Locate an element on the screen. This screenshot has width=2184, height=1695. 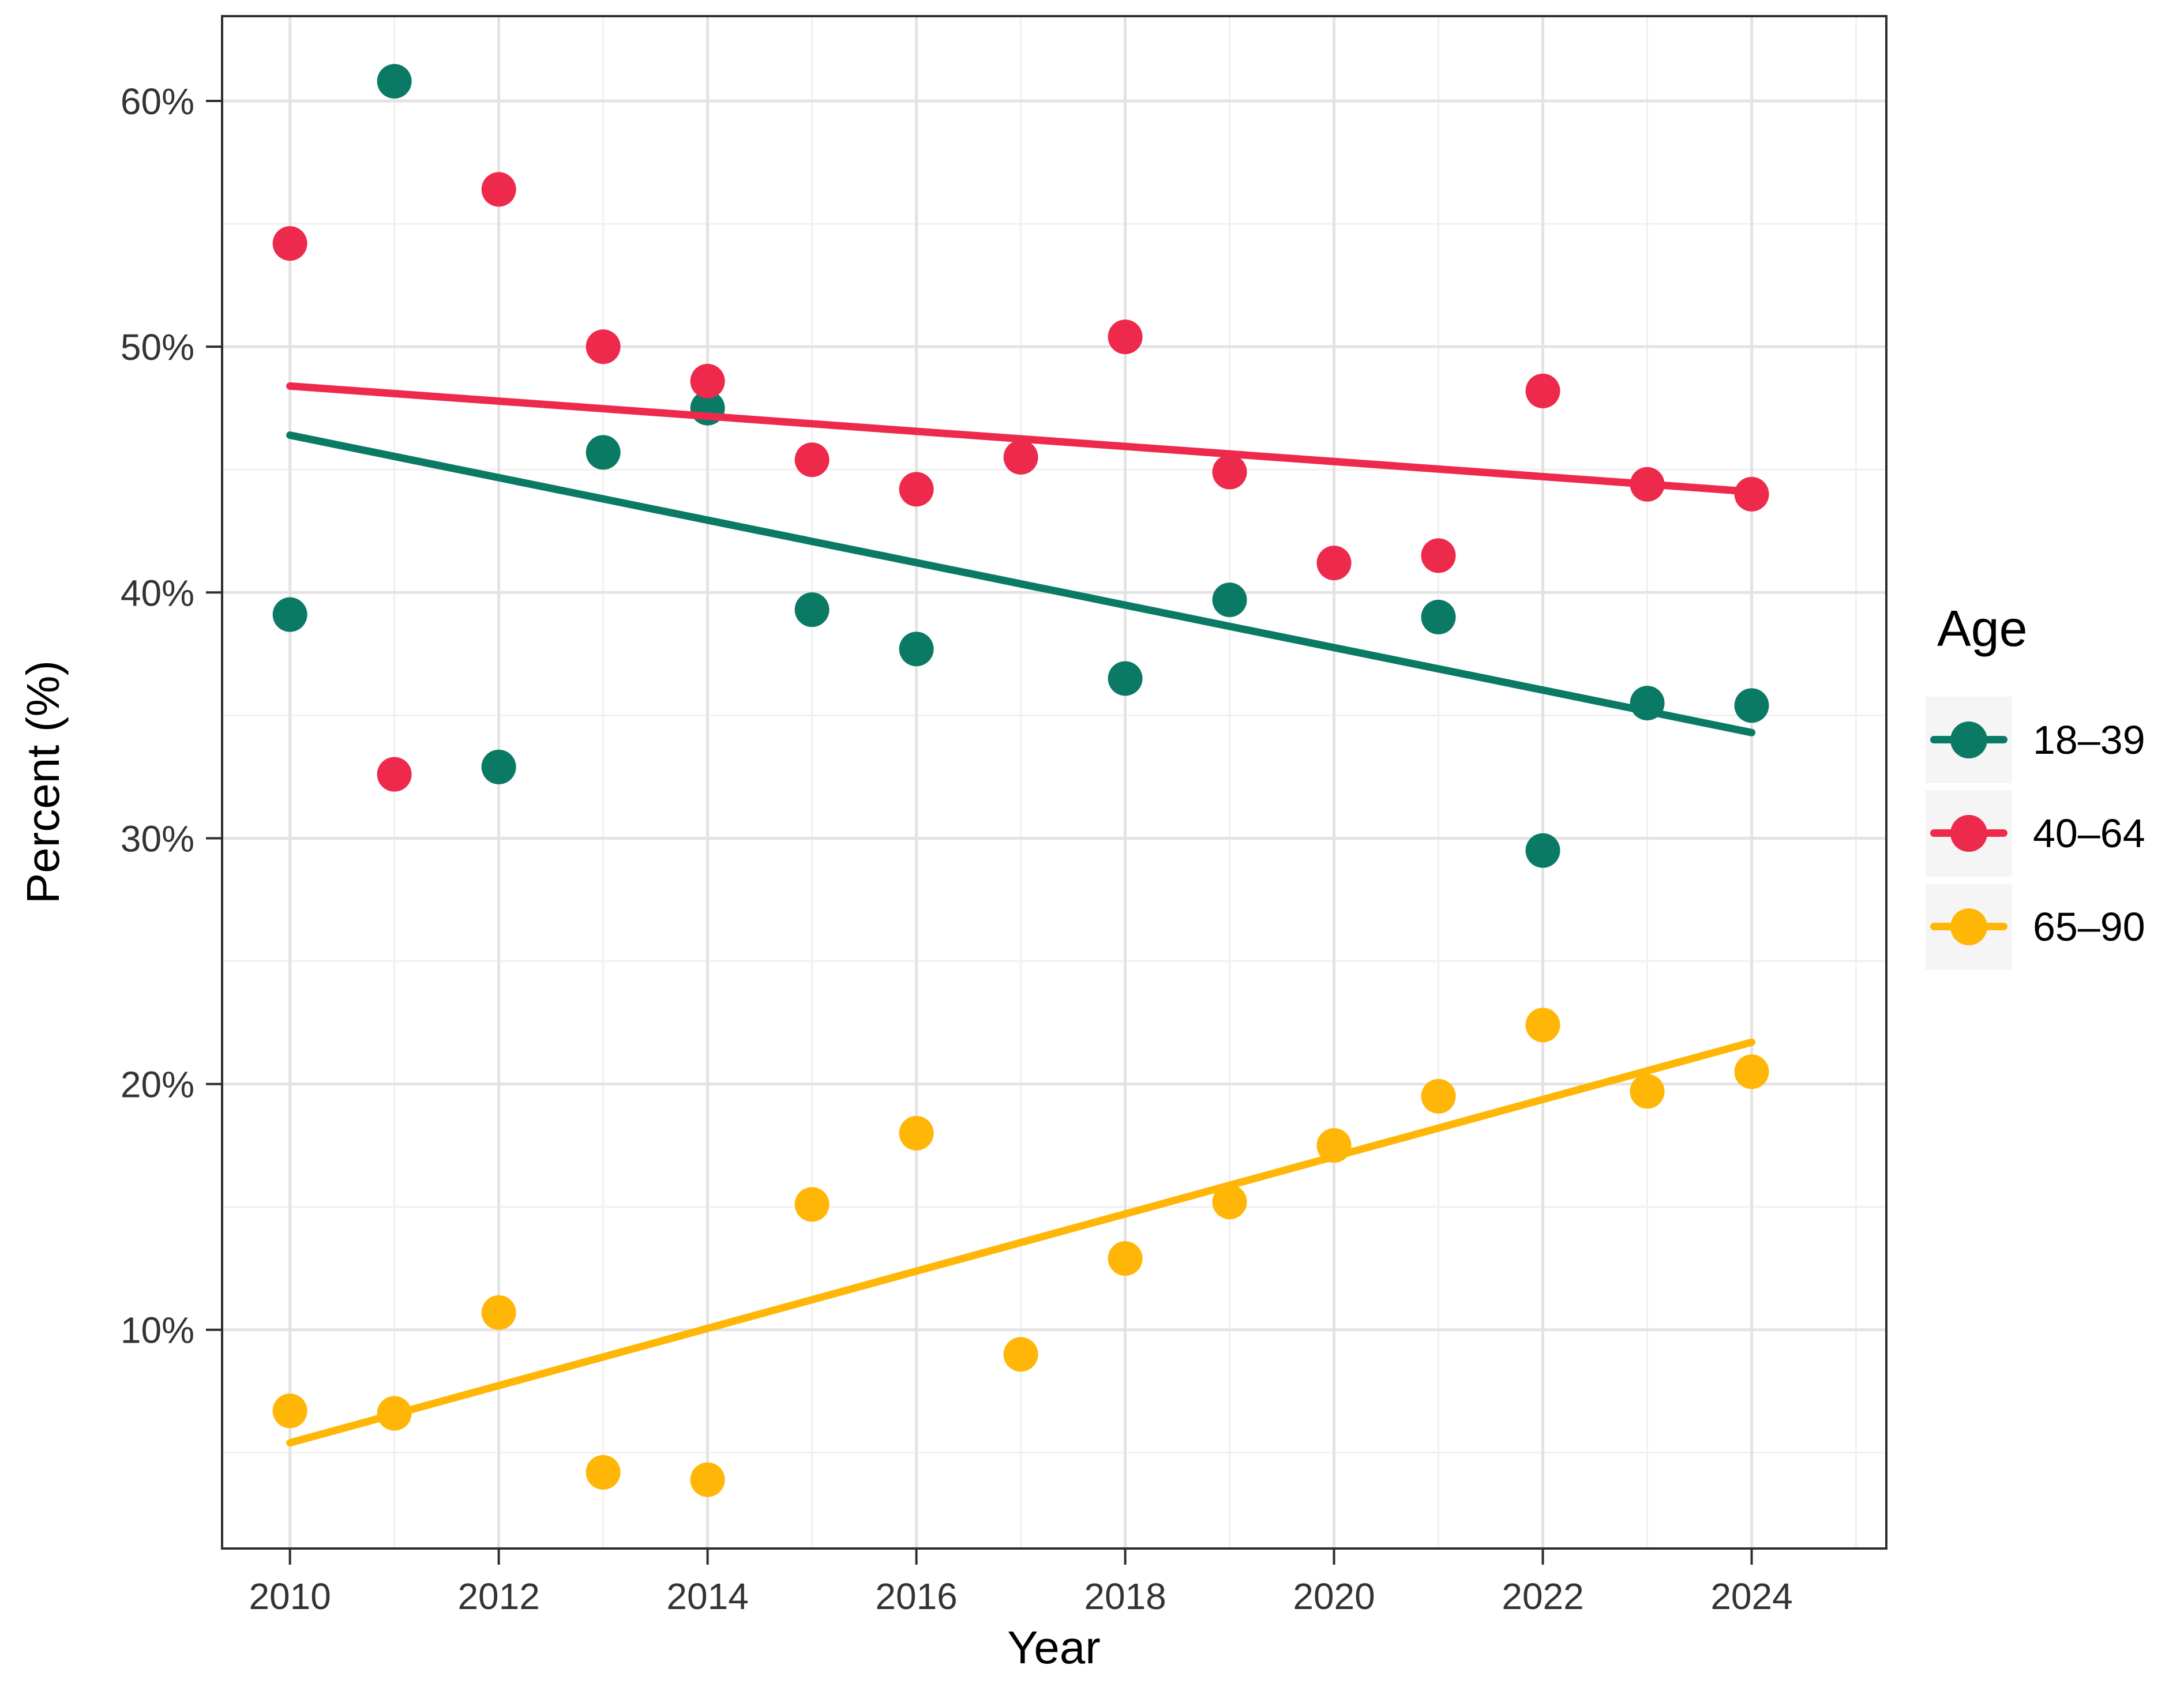
data-point-65–90-2023 is located at coordinates (1647, 1091).